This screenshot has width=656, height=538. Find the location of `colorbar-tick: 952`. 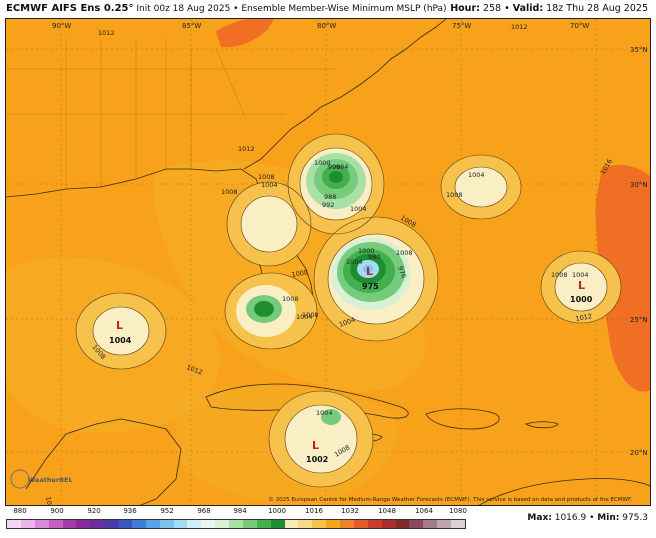

colorbar-tick: 952 is located at coordinates (167, 511).